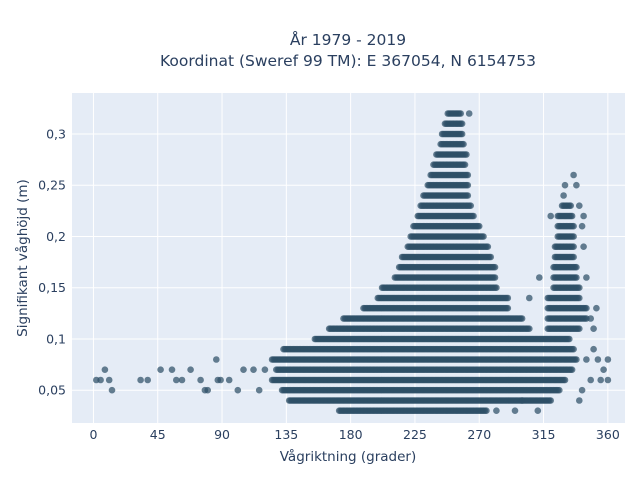 The image size is (640, 480). I want to click on y-tick-label: 0,25, so click(52, 185).